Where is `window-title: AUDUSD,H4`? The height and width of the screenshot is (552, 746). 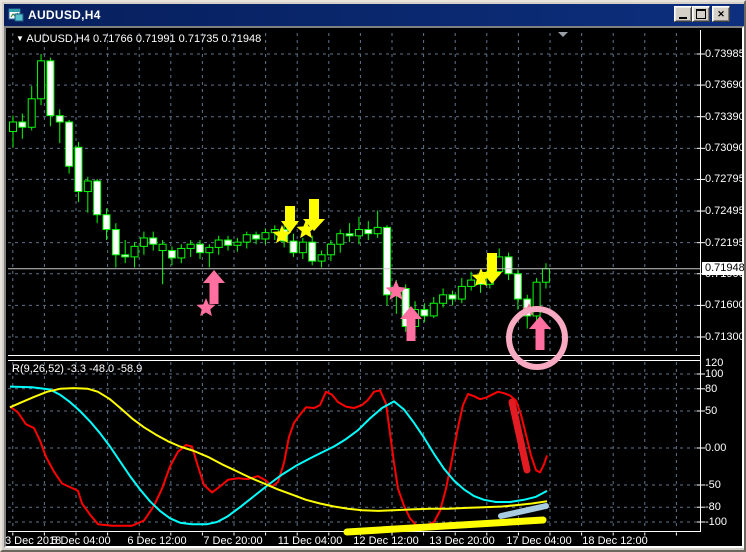
window-title: AUDUSD,H4 is located at coordinates (64, 15).